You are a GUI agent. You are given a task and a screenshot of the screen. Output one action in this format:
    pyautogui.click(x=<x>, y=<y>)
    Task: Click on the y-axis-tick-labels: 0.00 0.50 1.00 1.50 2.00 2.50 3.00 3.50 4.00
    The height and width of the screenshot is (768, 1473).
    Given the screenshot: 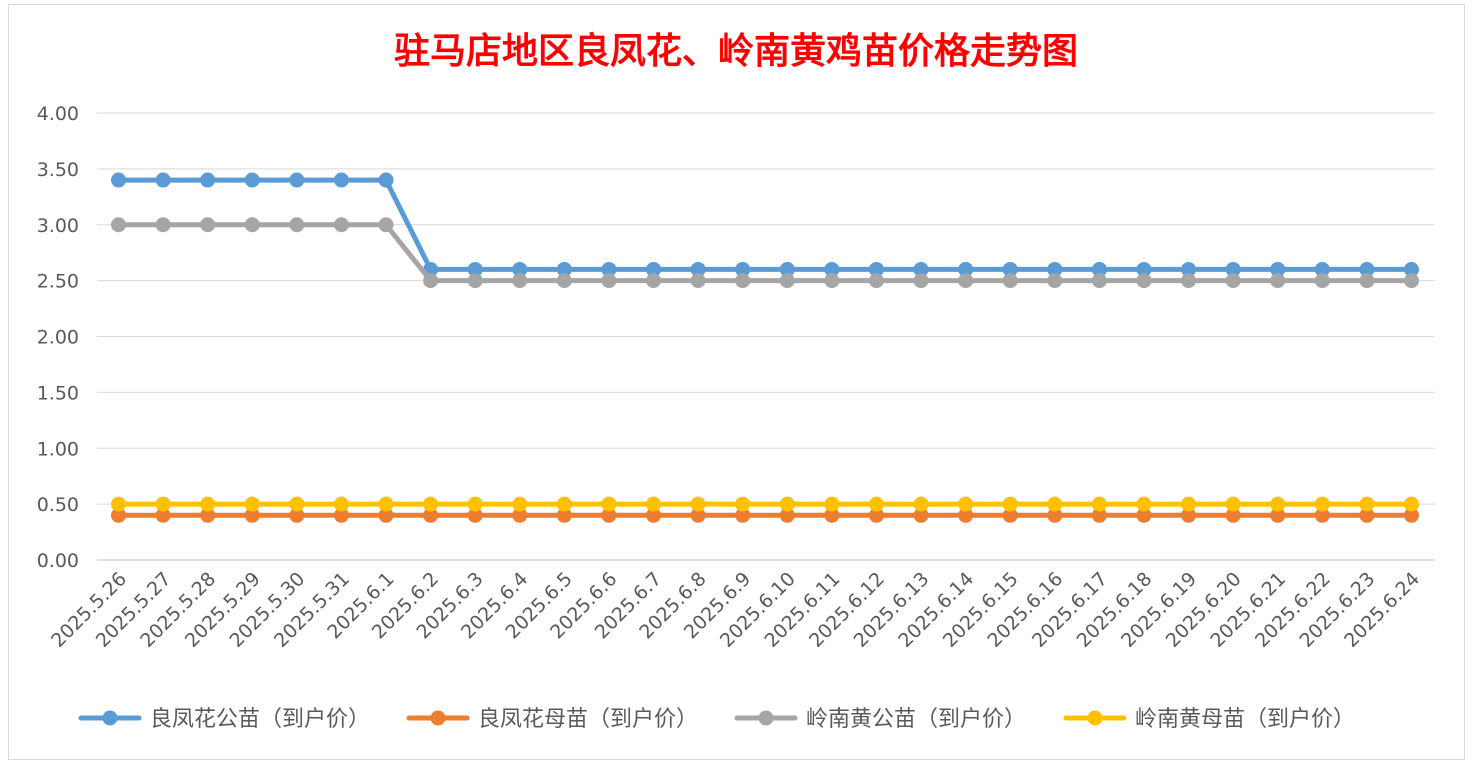 What is the action you would take?
    pyautogui.click(x=58, y=337)
    